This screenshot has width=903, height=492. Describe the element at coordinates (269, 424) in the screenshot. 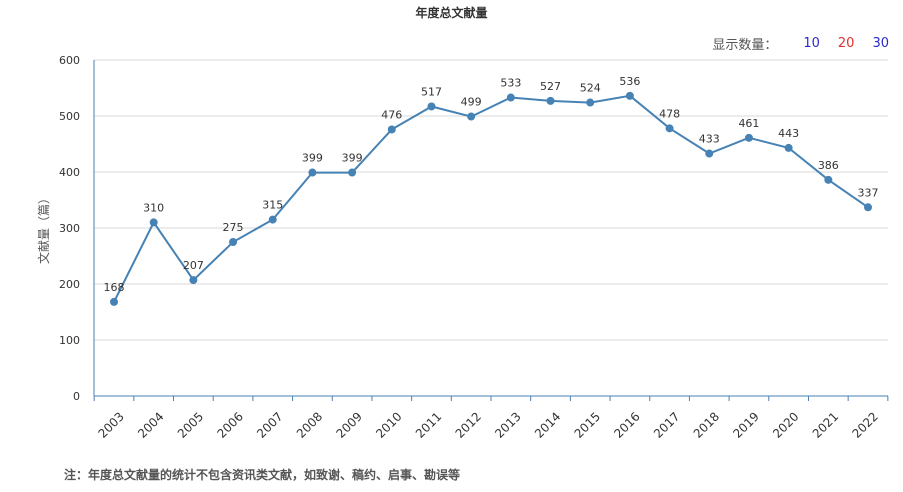

I see `x-tick-label: 2007` at that location.